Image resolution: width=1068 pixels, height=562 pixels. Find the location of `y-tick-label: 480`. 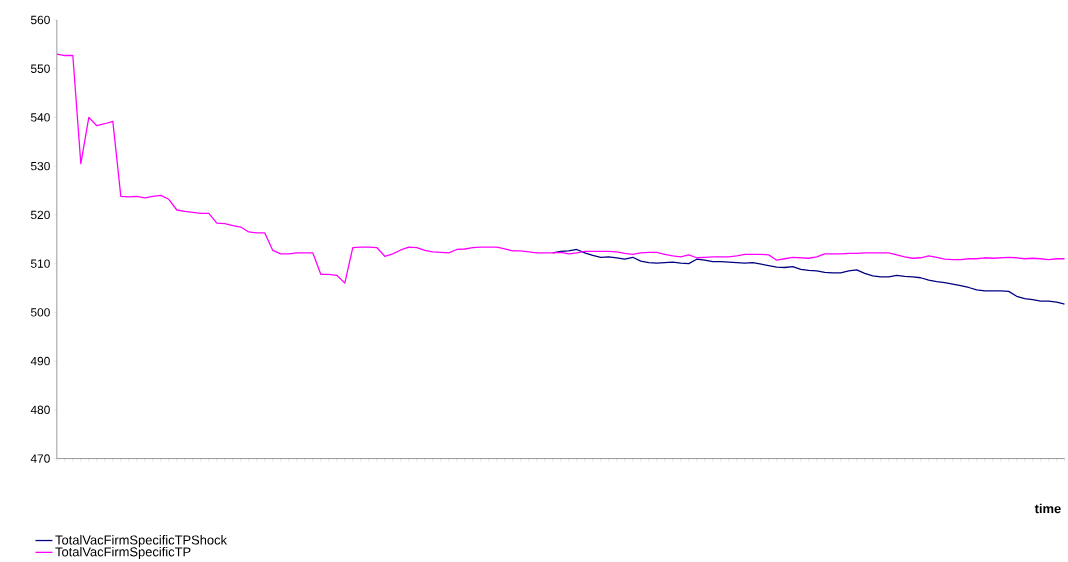

y-tick-label: 480 is located at coordinates (40, 410).